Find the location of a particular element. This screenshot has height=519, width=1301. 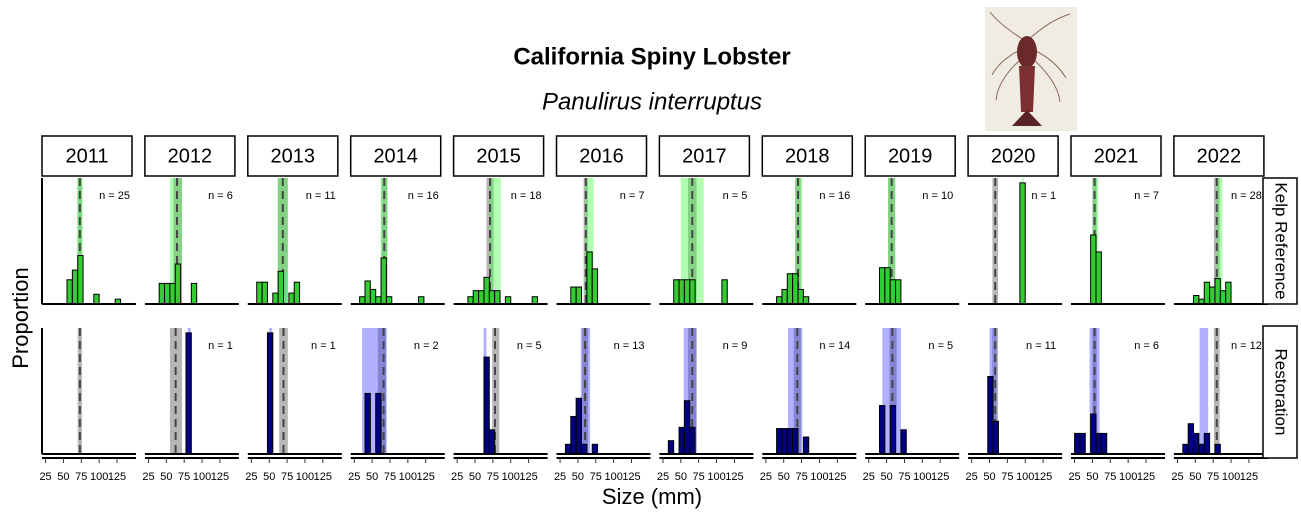

row-label: Kelp Reference is located at coordinates (1281, 240).